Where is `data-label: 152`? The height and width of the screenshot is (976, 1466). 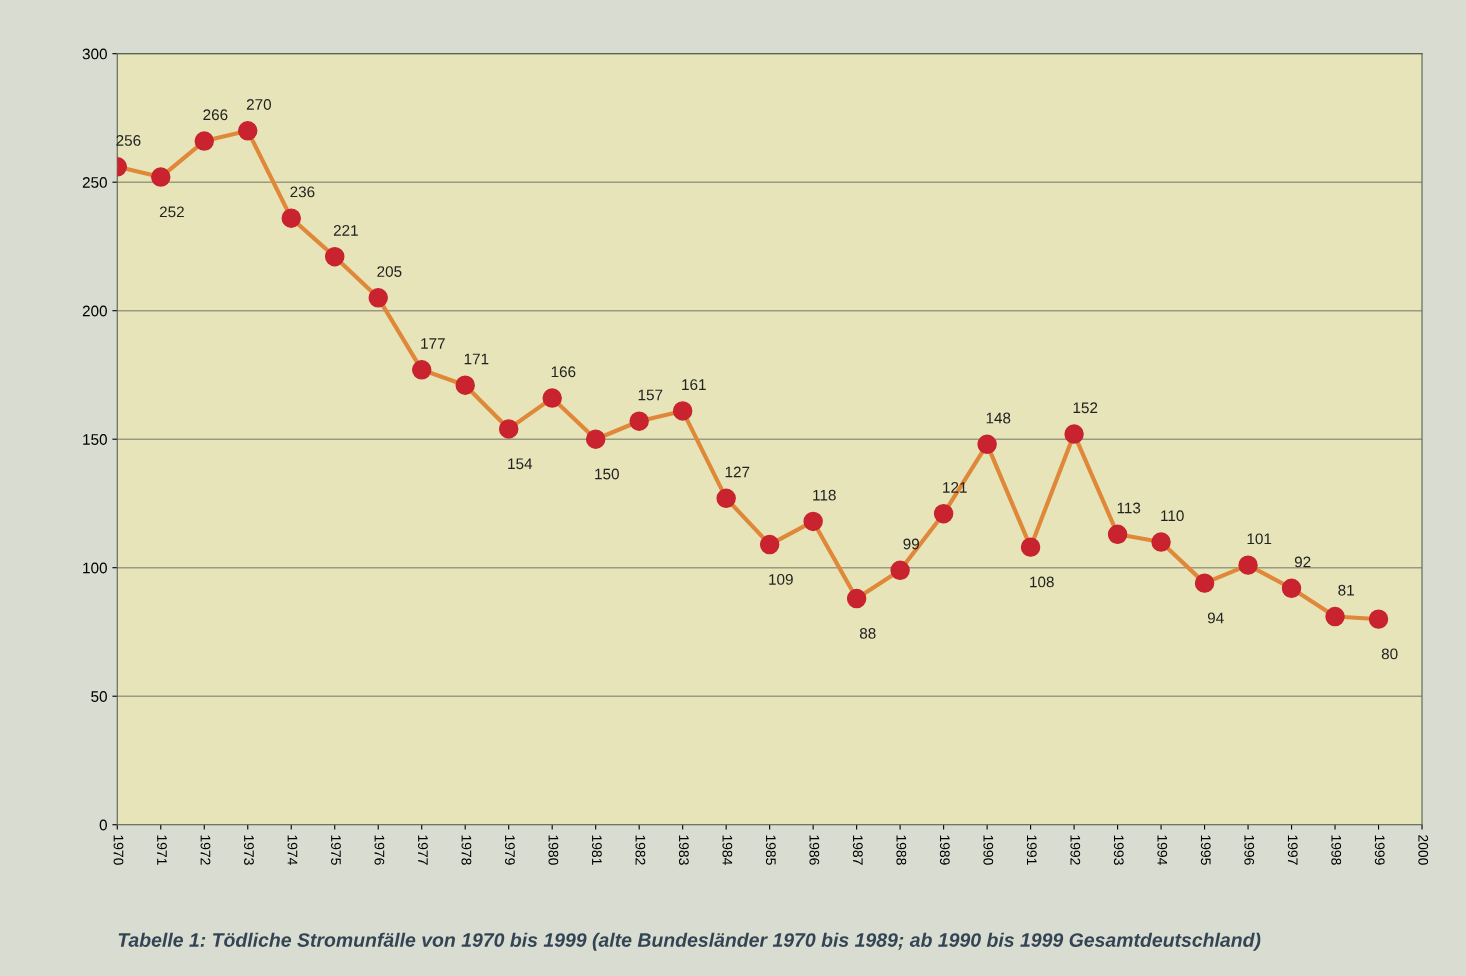
data-label: 152 is located at coordinates (1085, 408).